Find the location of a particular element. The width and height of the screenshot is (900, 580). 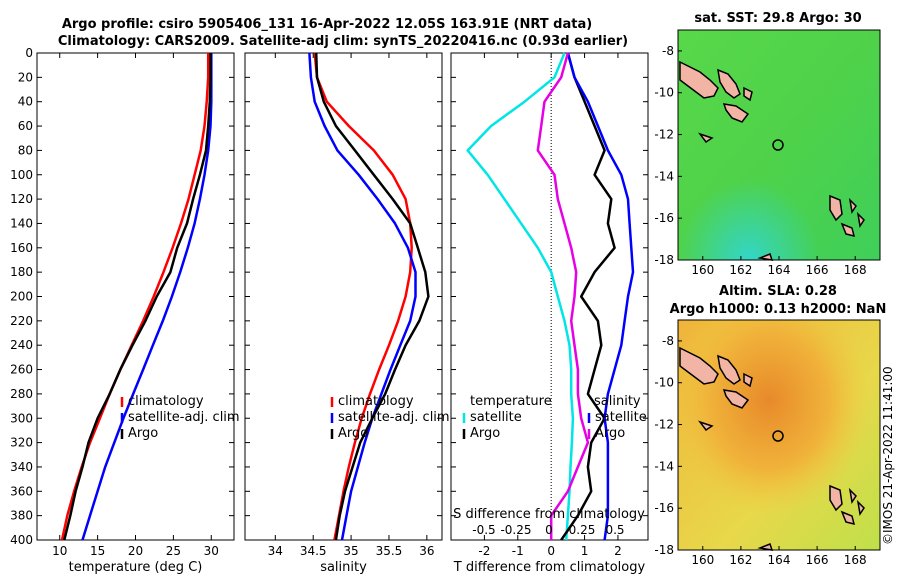

x-tick-label: 36 is located at coordinates (426, 551).